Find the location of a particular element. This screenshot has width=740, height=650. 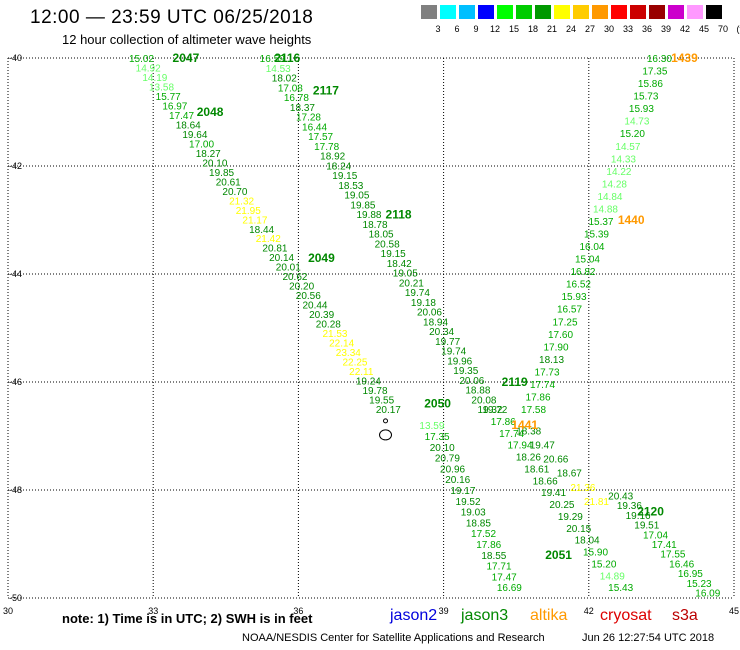

pass-label: 2120 is located at coordinates (650, 512).